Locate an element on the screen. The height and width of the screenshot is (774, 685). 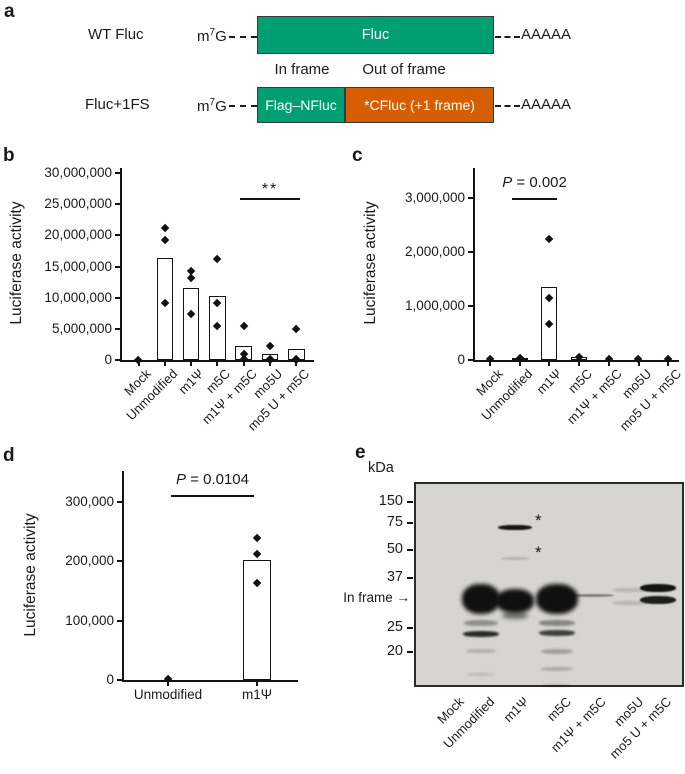
y-tick-label: 3,000,000 is located at coordinates (434, 197).